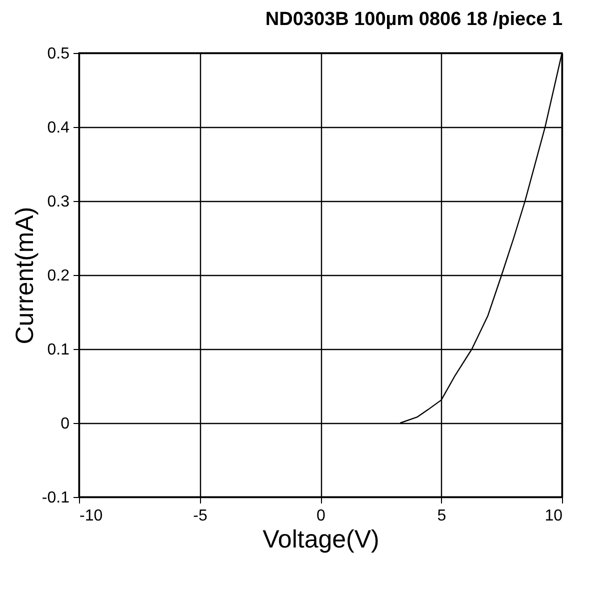  Describe the element at coordinates (65, 424) in the screenshot. I see `y-tick-label: 0` at that location.